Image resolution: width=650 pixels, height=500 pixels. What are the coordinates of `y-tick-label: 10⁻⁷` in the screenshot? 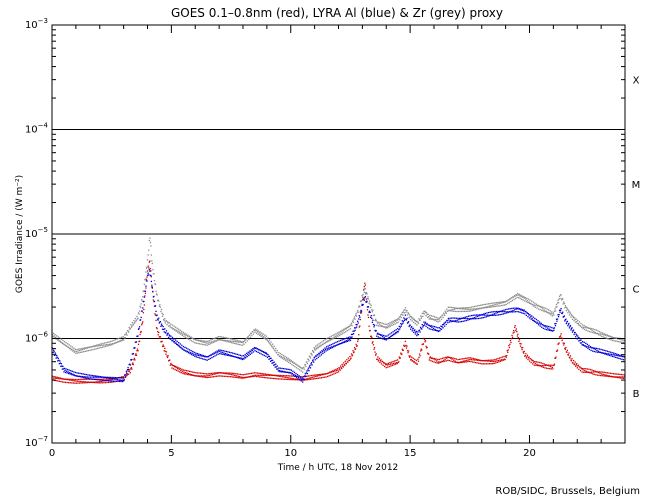 It's located at (36, 442).